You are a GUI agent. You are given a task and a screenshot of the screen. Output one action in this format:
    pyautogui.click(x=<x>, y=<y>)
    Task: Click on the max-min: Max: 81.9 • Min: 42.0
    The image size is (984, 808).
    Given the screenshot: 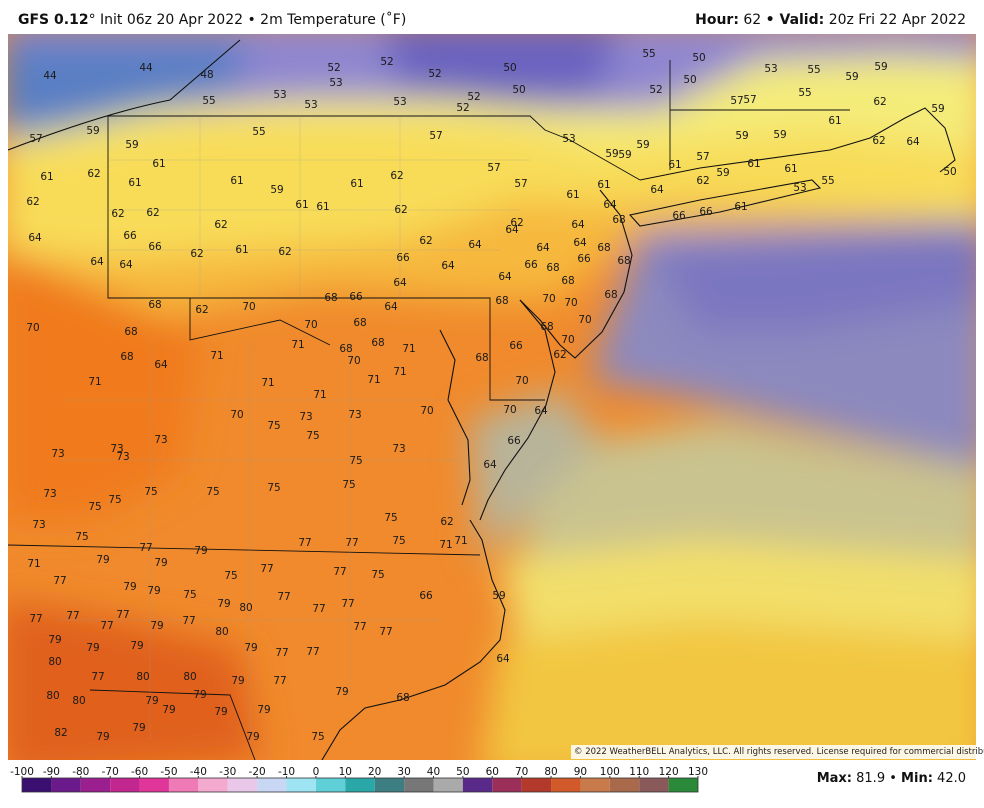 What is the action you would take?
    pyautogui.click(x=891, y=778)
    